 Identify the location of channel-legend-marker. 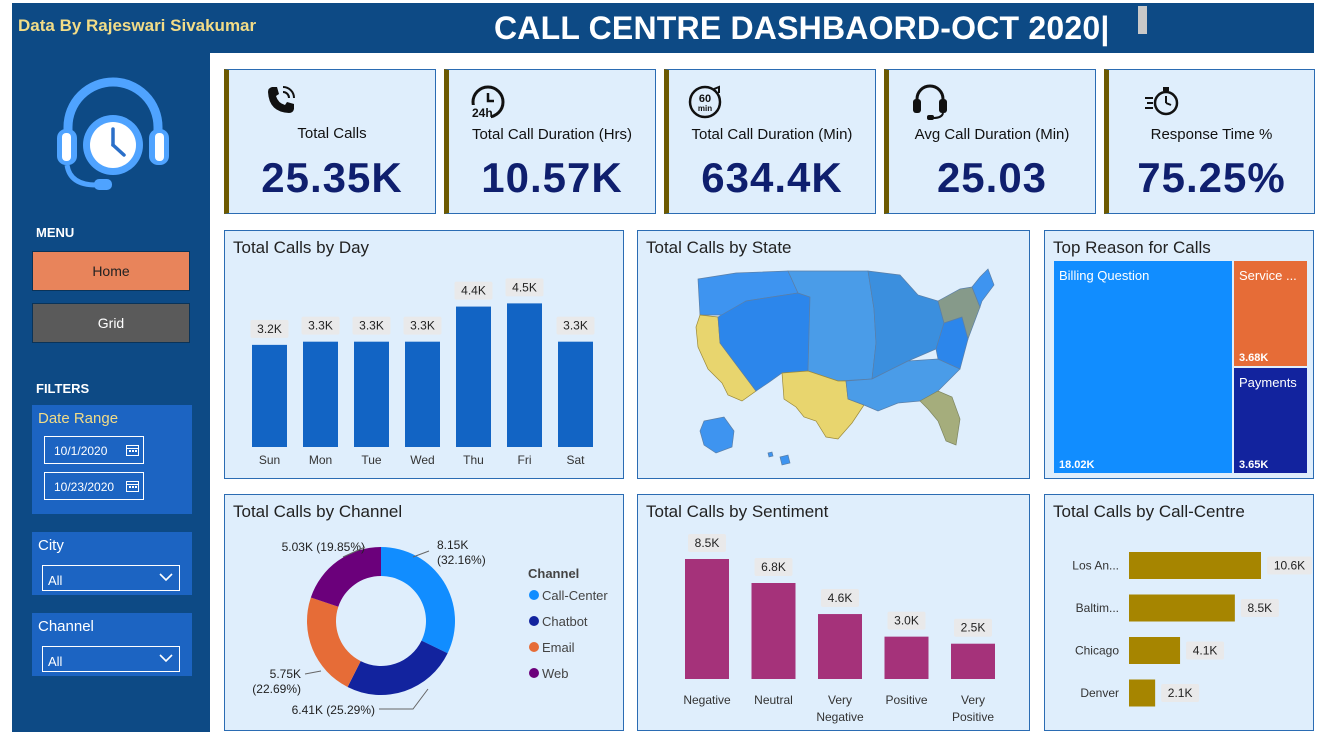
(534, 673).